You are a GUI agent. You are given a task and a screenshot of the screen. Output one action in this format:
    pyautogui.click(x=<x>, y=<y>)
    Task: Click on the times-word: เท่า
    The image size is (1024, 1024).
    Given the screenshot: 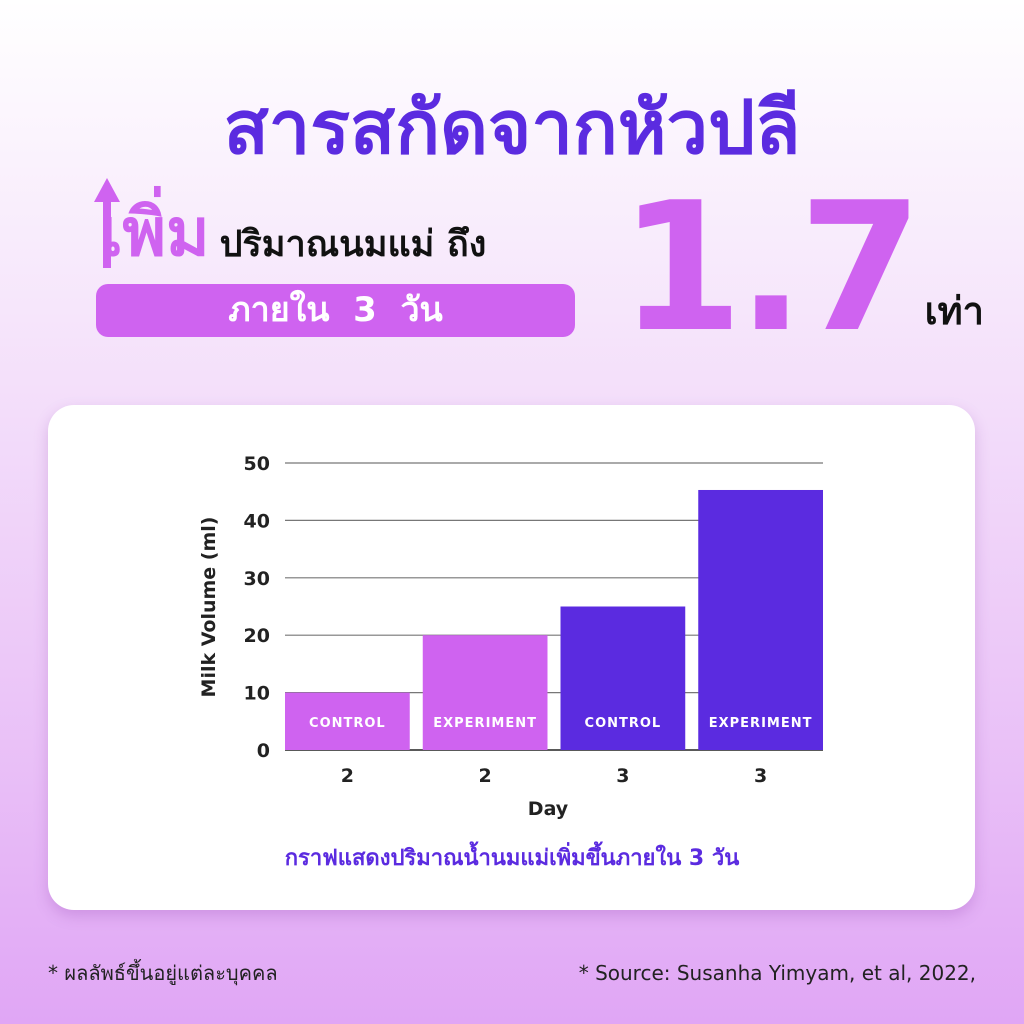 What is the action you would take?
    pyautogui.click(x=954, y=311)
    